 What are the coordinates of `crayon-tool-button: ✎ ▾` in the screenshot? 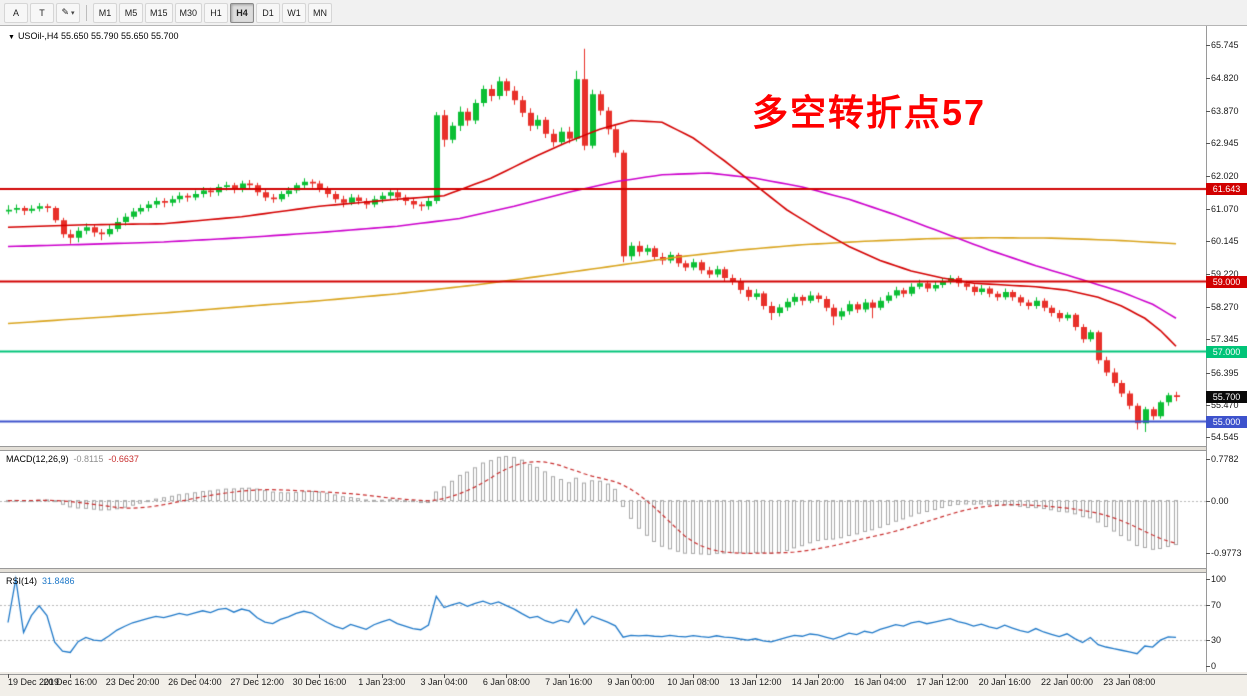 It's located at (68, 12).